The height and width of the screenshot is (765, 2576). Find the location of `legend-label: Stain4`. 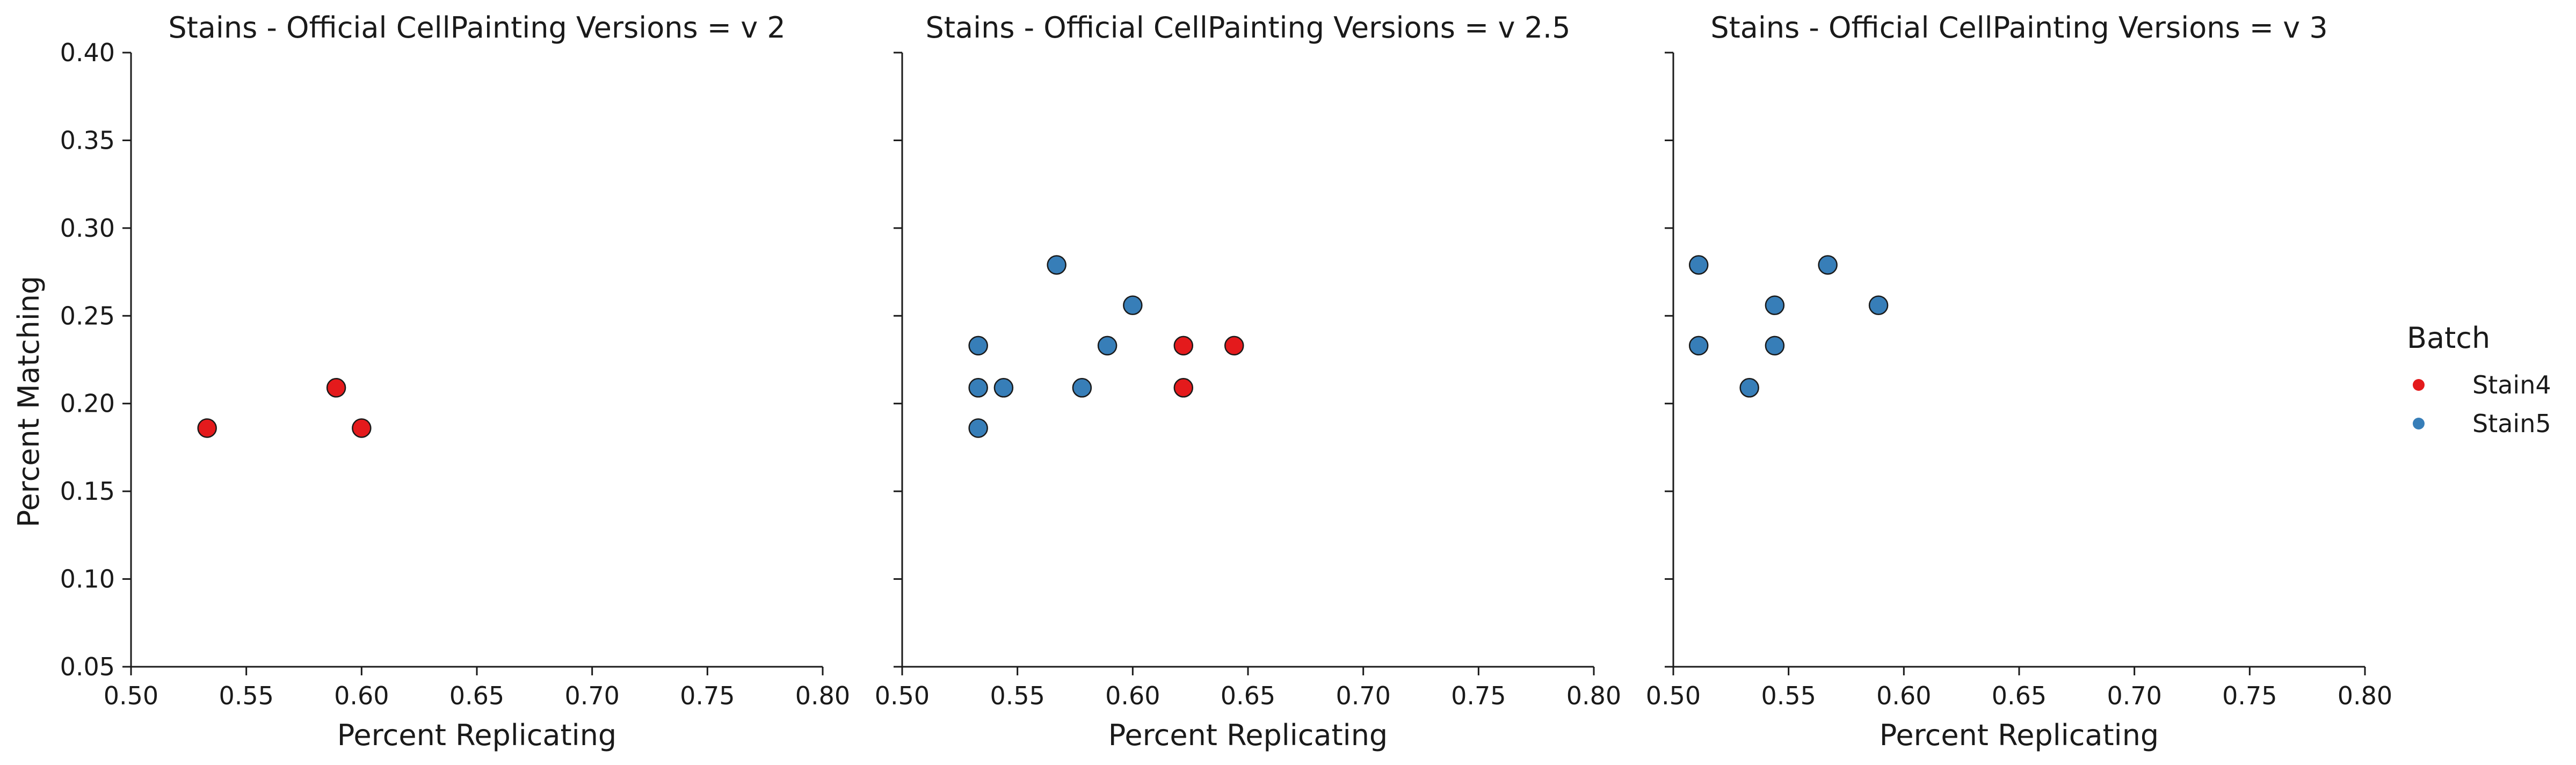

legend-label: Stain4 is located at coordinates (2511, 384).